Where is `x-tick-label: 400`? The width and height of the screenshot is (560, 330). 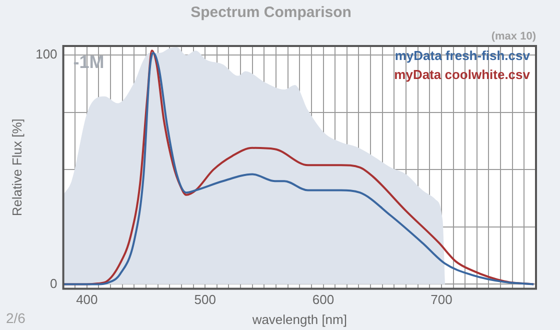 x-tick-label: 400 is located at coordinates (87, 300).